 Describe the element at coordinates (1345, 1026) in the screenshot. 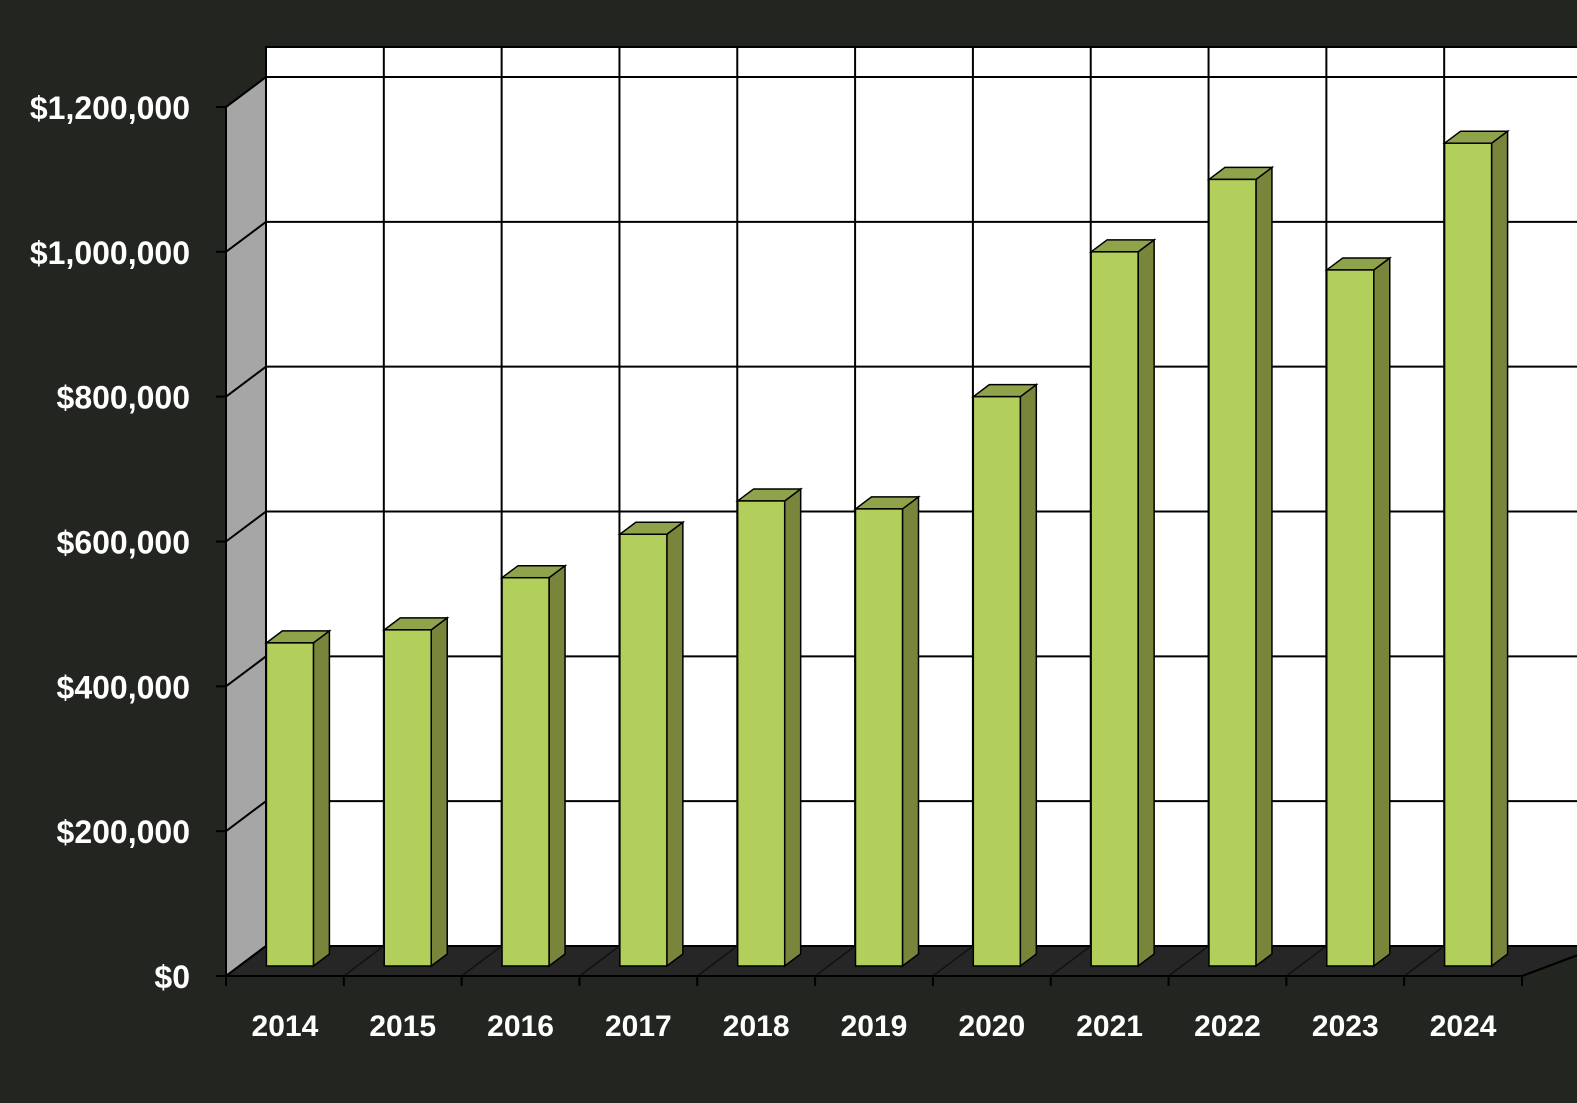

I see `x-tick-label: 2023` at that location.